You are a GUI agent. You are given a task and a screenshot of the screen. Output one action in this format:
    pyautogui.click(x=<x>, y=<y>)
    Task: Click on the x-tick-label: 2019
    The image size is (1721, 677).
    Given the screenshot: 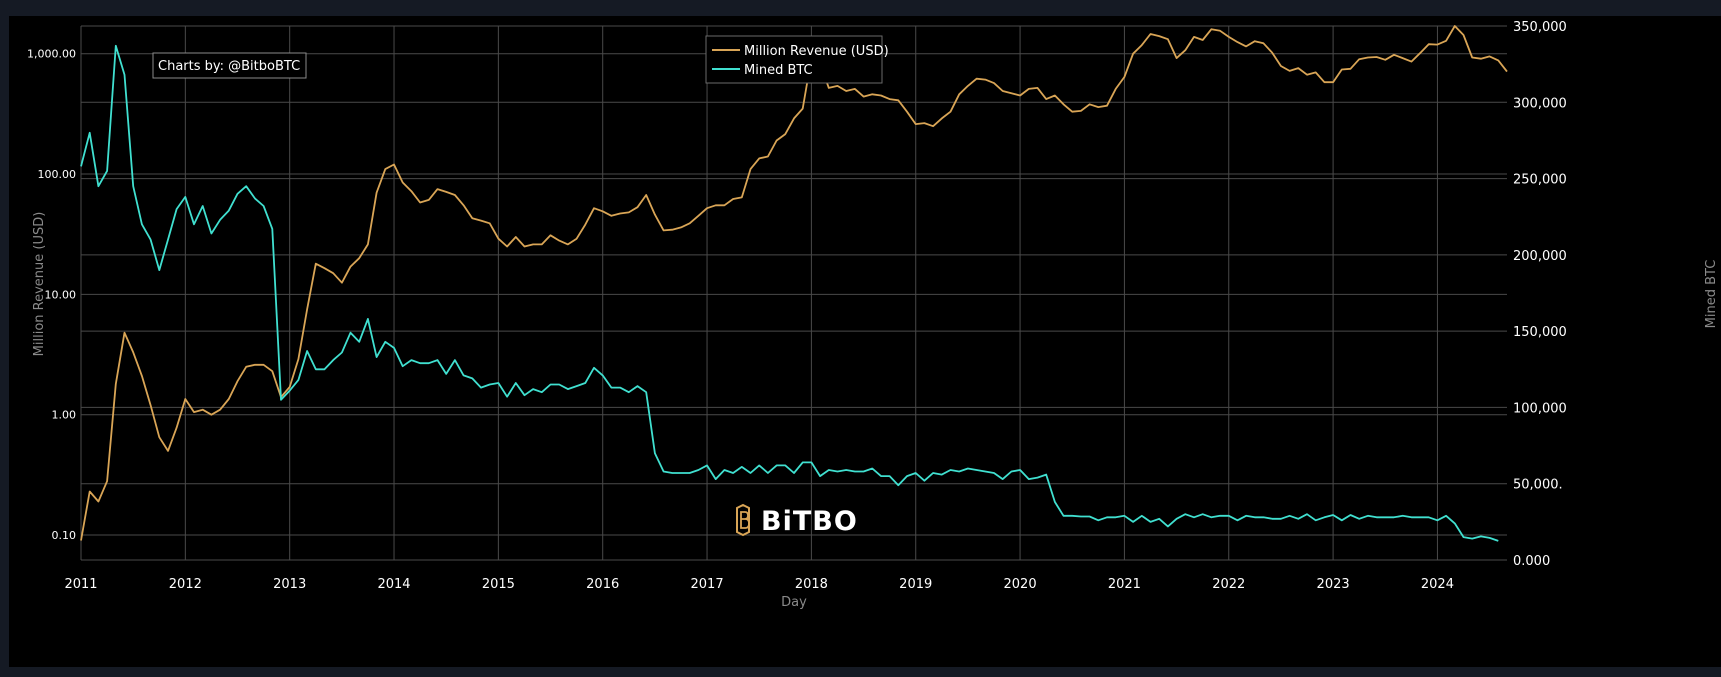 What is the action you would take?
    pyautogui.click(x=915, y=584)
    